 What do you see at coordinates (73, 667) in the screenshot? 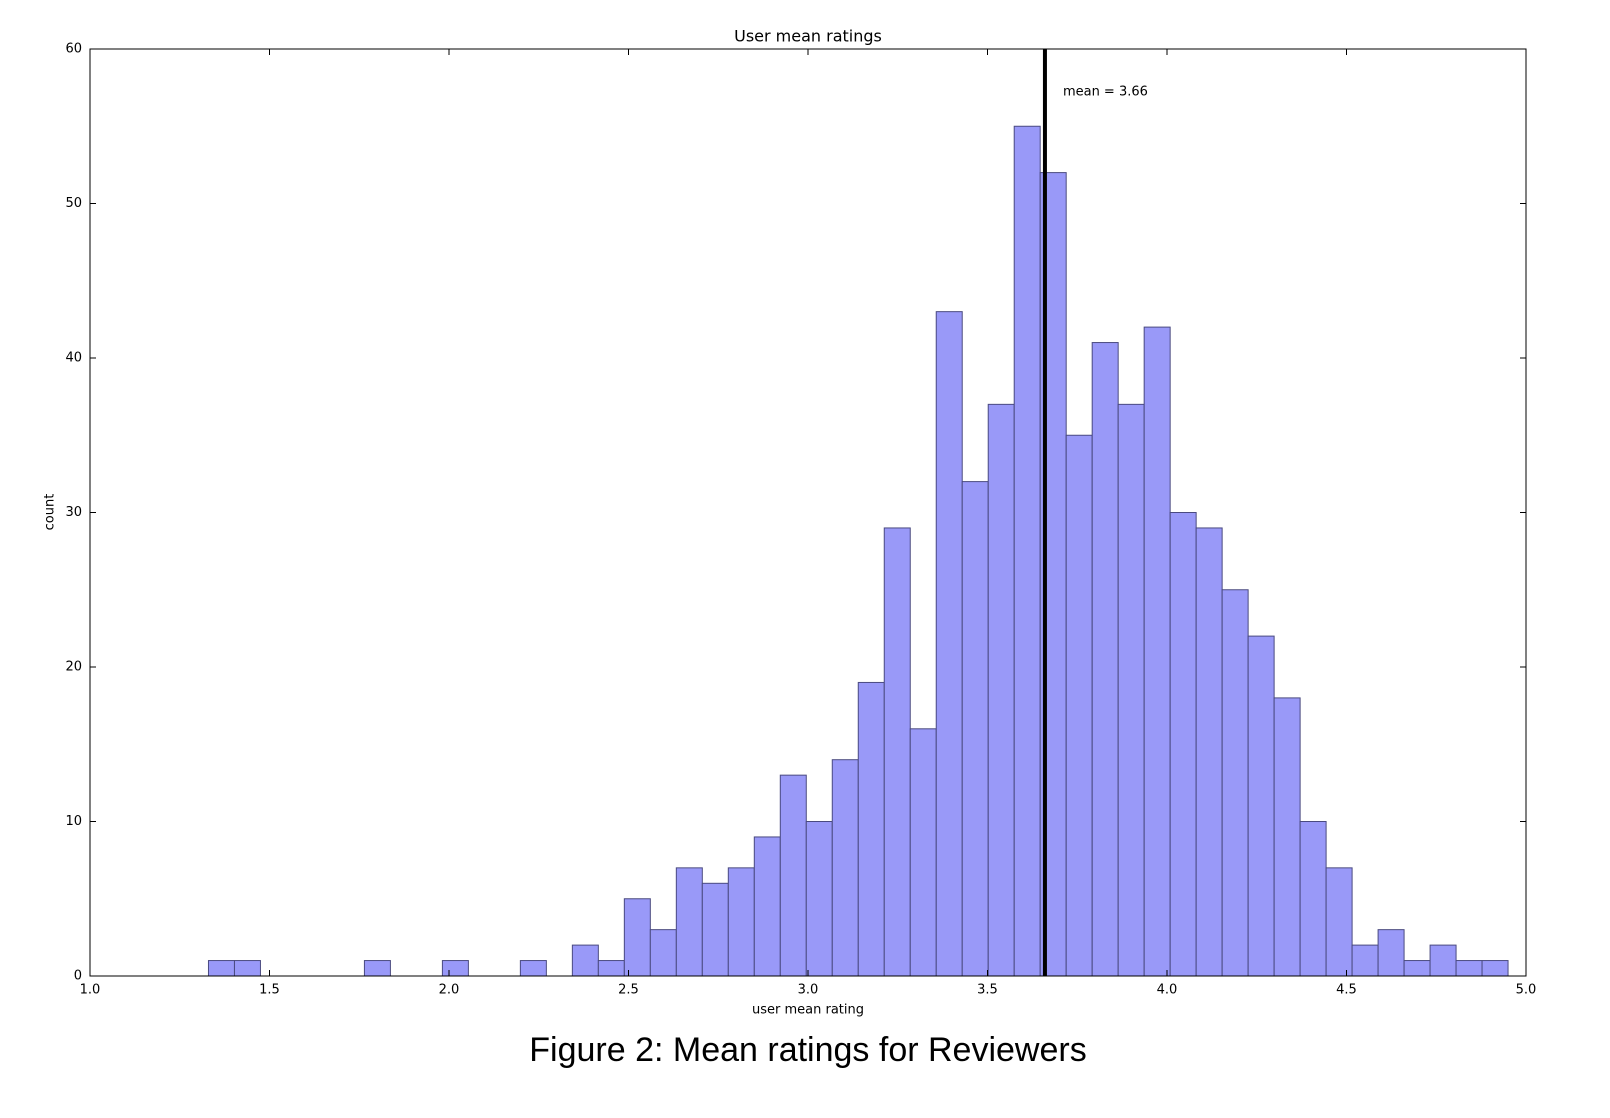
I see `y-tick-label: 20` at bounding box center [73, 667].